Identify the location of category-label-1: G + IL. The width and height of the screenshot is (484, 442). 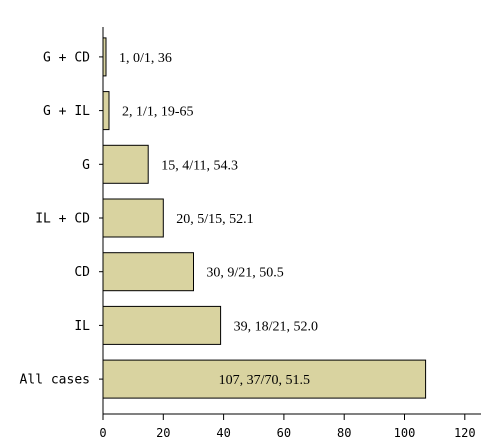
(66, 111).